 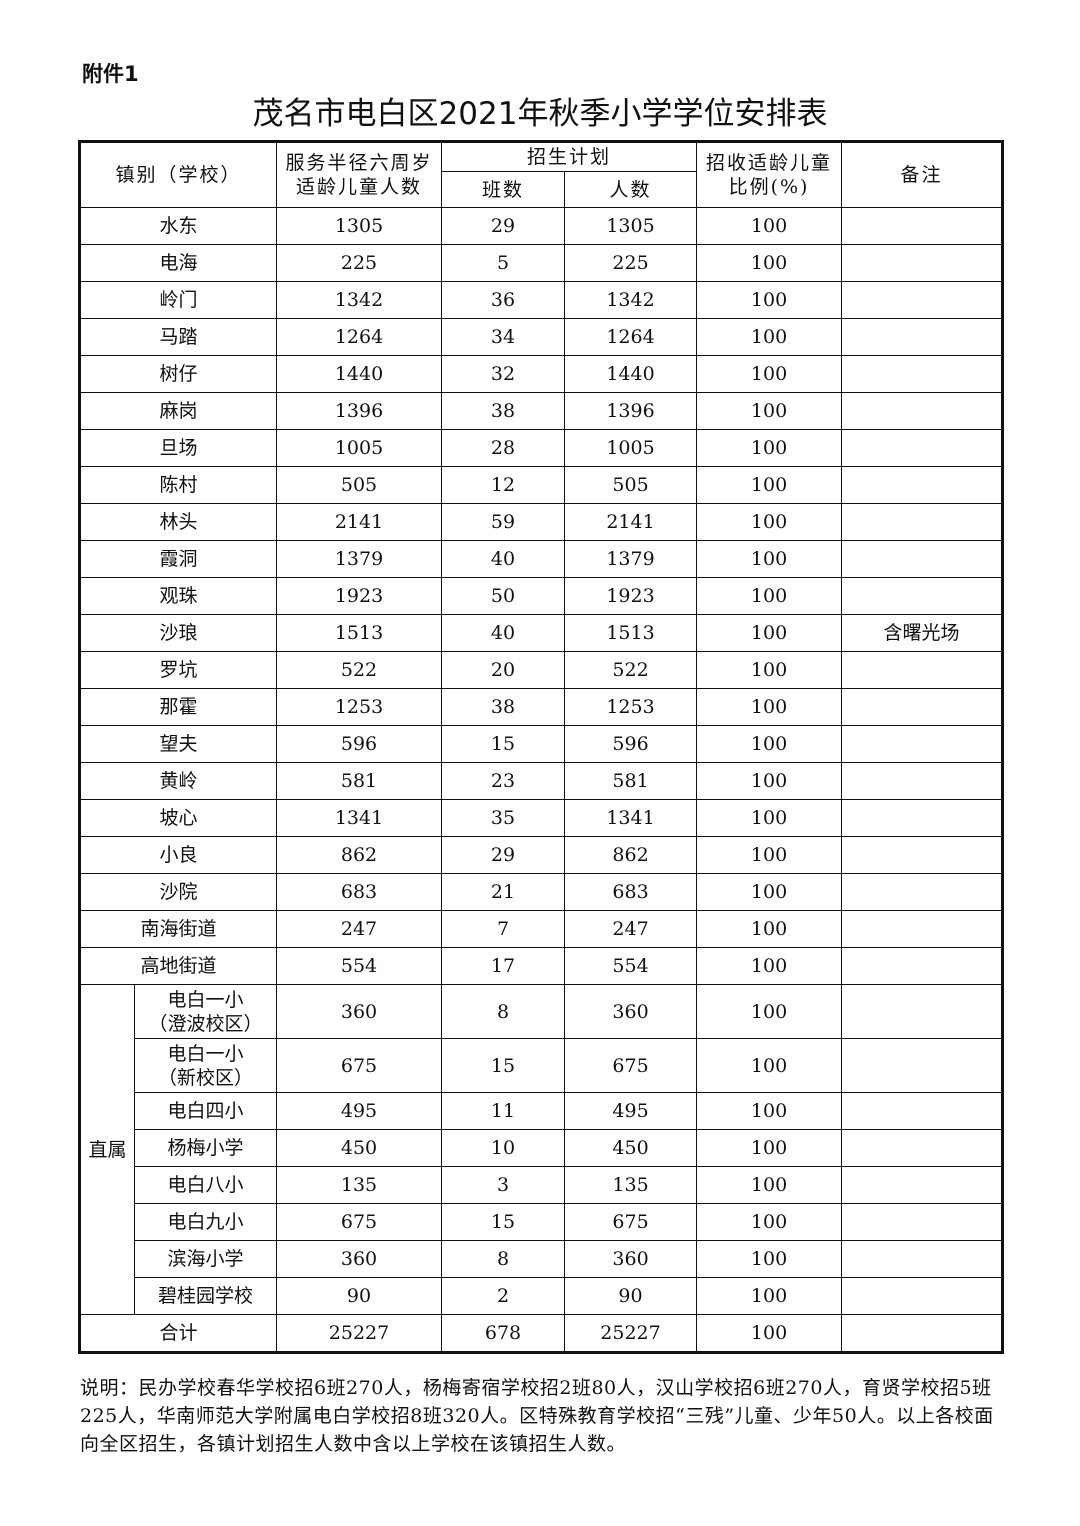 What do you see at coordinates (503, 226) in the screenshot?
I see `cell-classes: 29` at bounding box center [503, 226].